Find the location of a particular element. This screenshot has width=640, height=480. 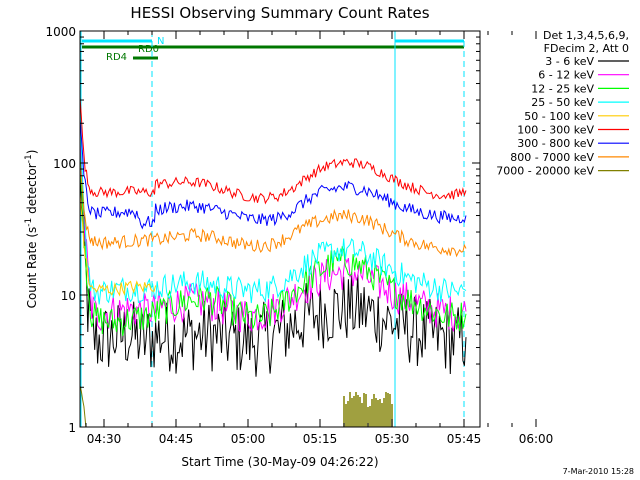

timestamp: 7-Mar-2010 15:28 is located at coordinates (598, 471).